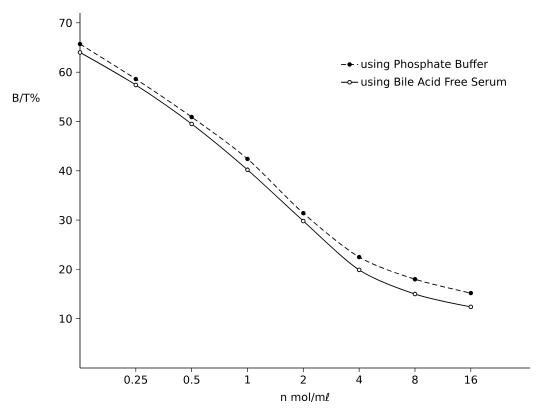 The height and width of the screenshot is (409, 538). I want to click on y-tick-label: 30, so click(65, 220).